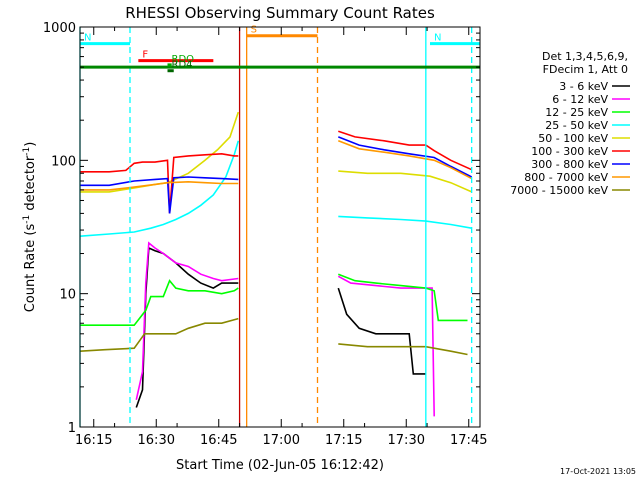 This screenshot has height=480, width=640. Describe the element at coordinates (63, 161) in the screenshot. I see `y-tick-label-2: 100` at that location.